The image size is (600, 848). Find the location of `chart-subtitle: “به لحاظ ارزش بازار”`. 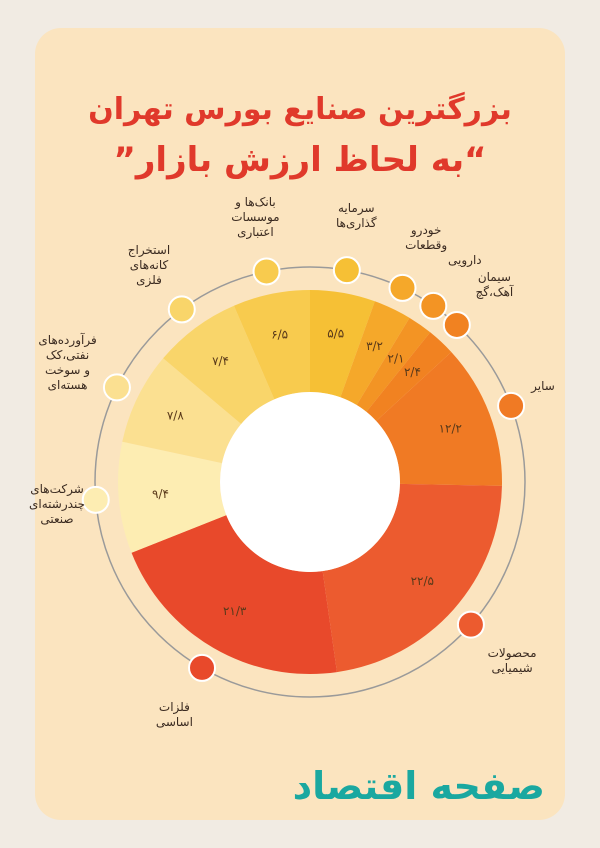

chart-subtitle: “به لحاظ ارزش بازار” is located at coordinates (300, 160).